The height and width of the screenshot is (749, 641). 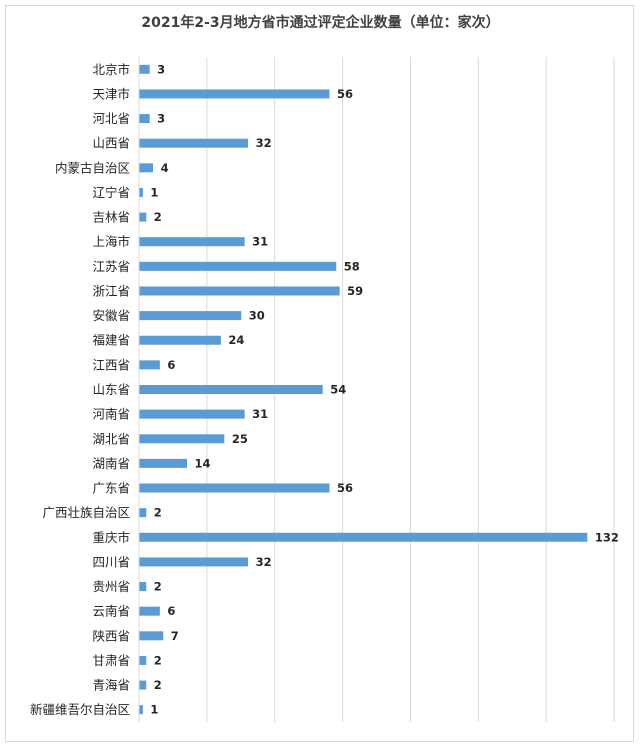 I want to click on data-label: 7, so click(x=175, y=636).